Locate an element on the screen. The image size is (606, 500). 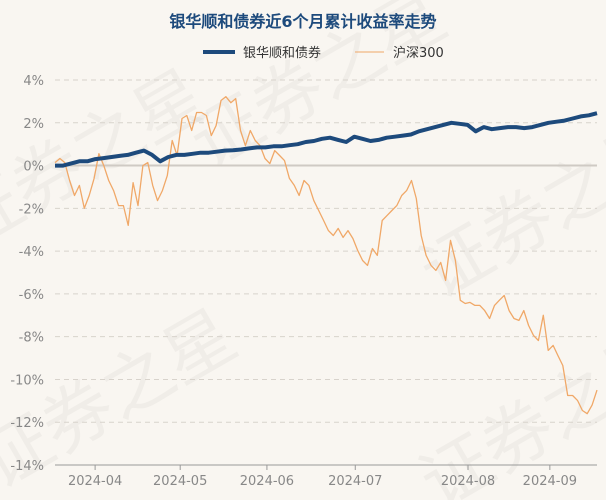
legend-swatch-index is located at coordinates (369, 52).